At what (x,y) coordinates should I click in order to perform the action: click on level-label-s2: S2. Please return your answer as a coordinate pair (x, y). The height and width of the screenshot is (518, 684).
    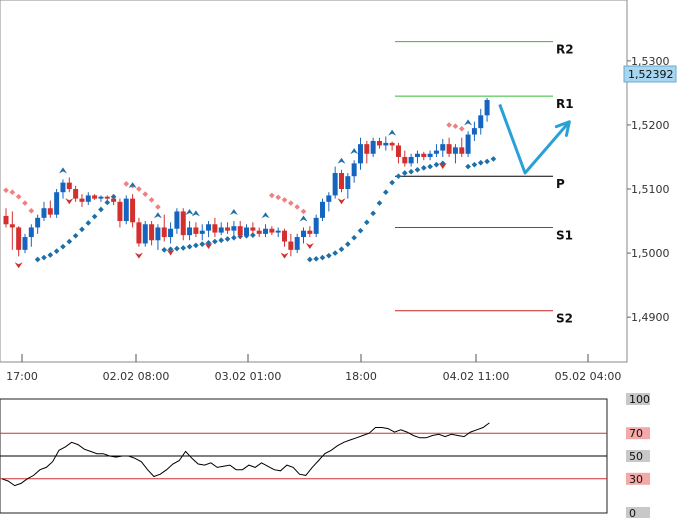
    Looking at the image, I should click on (564, 319).